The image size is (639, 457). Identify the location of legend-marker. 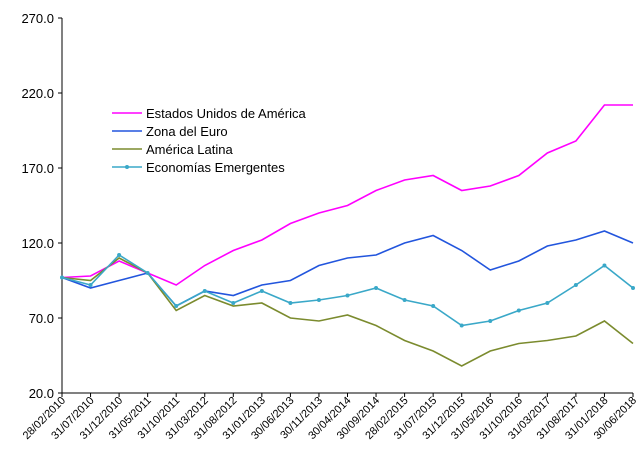
(127, 167).